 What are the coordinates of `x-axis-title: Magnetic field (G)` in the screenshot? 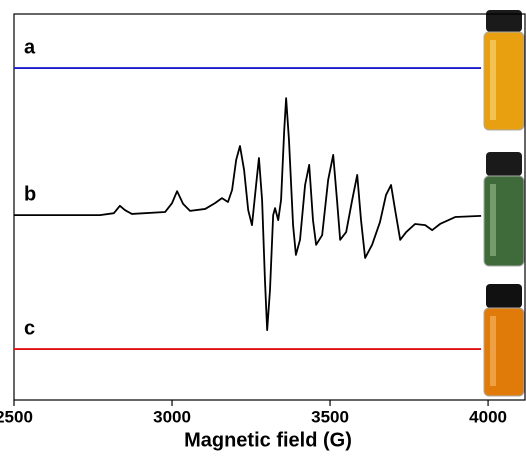 It's located at (268, 440).